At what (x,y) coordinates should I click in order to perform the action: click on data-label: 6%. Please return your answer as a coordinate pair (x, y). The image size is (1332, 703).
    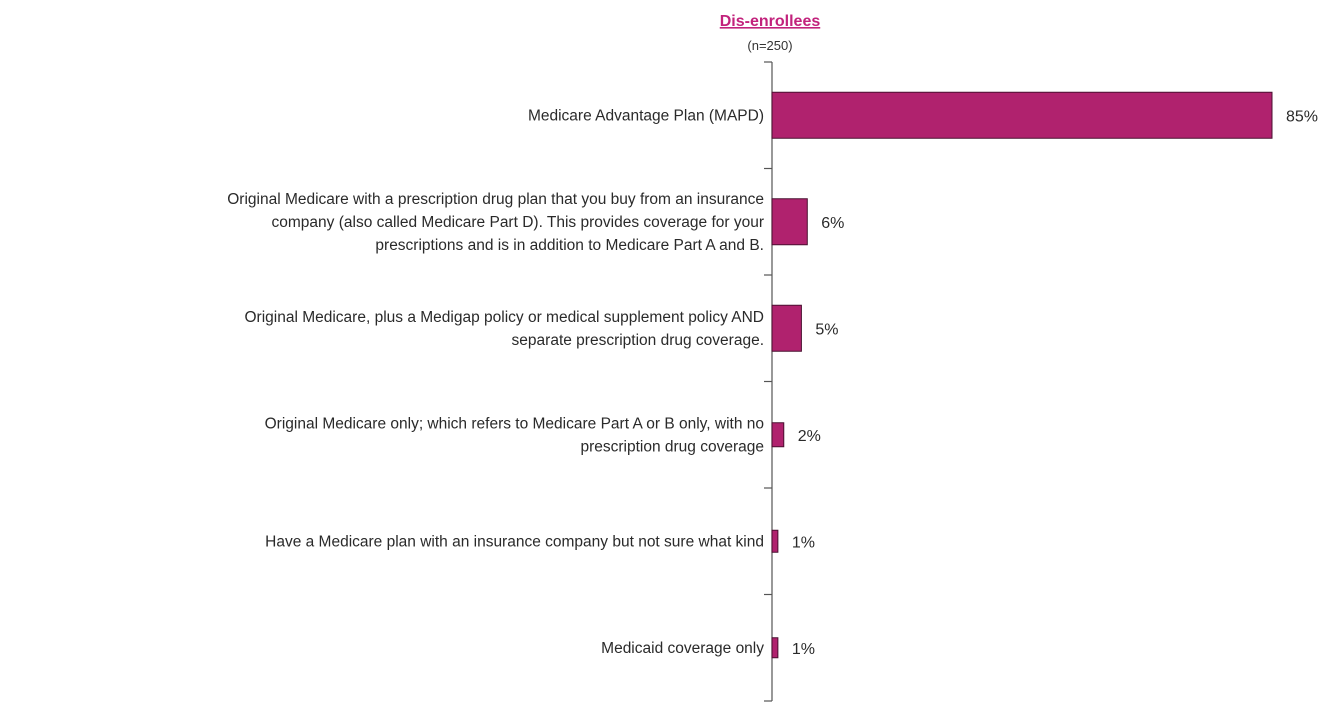
    Looking at the image, I should click on (832, 223).